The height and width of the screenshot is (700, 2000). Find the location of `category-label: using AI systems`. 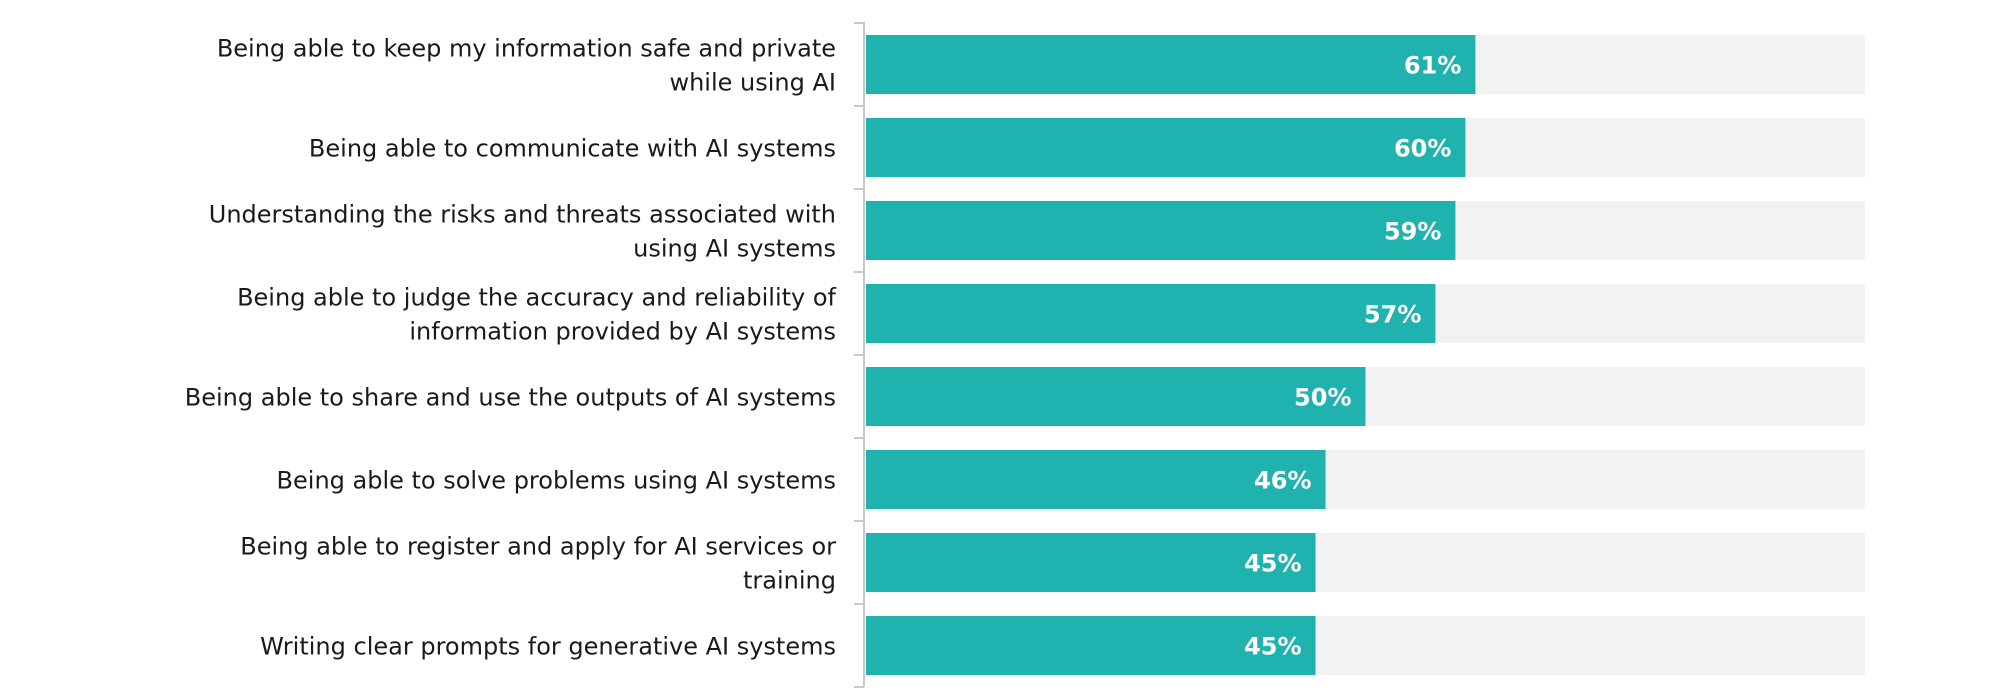

category-label: using AI systems is located at coordinates (734, 249).